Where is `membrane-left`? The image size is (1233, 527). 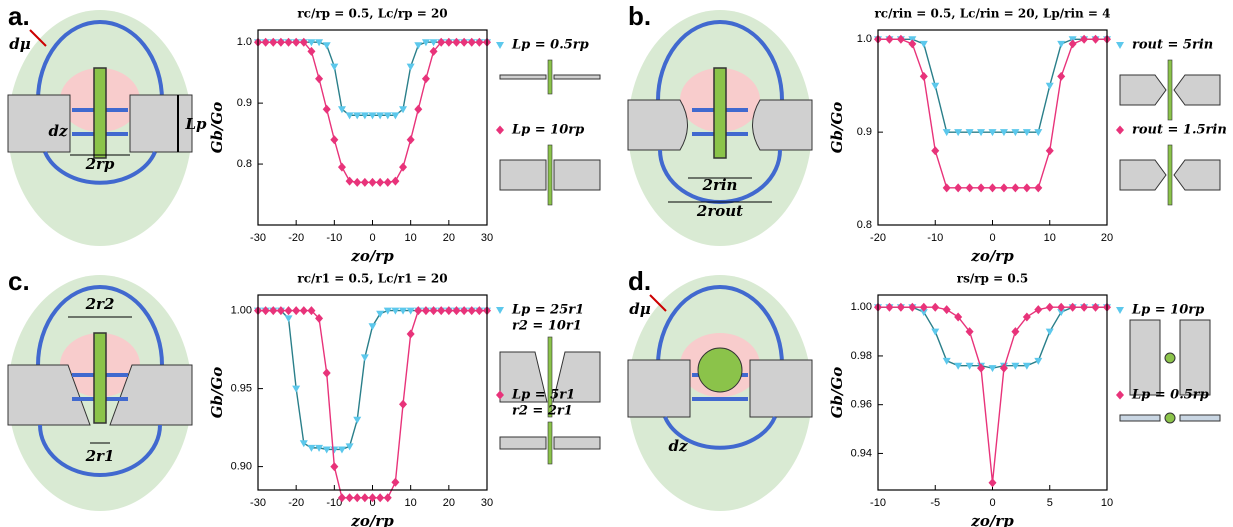 membrane-left is located at coordinates (49, 395).